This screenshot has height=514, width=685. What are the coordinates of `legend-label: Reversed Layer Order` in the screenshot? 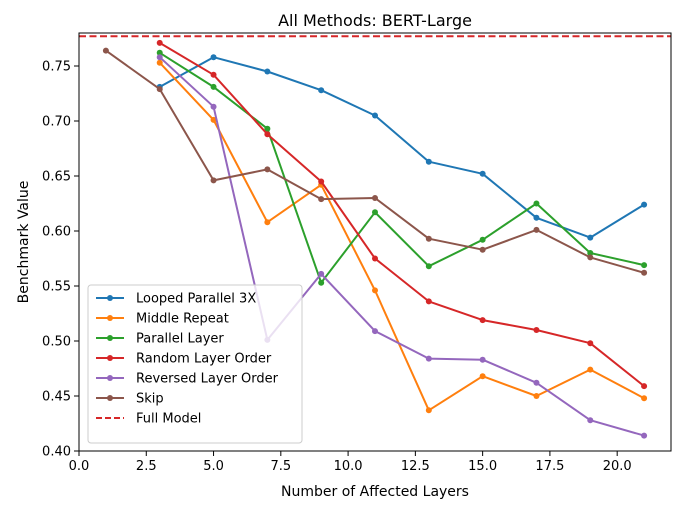 It's located at (207, 379).